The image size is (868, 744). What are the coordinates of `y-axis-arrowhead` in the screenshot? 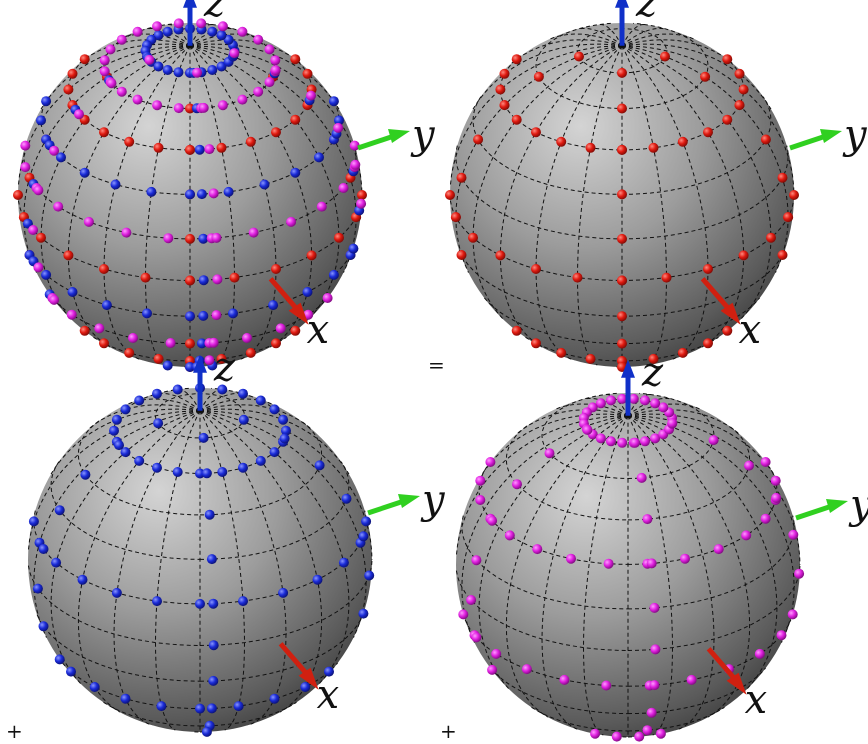 It's located at (831, 136).